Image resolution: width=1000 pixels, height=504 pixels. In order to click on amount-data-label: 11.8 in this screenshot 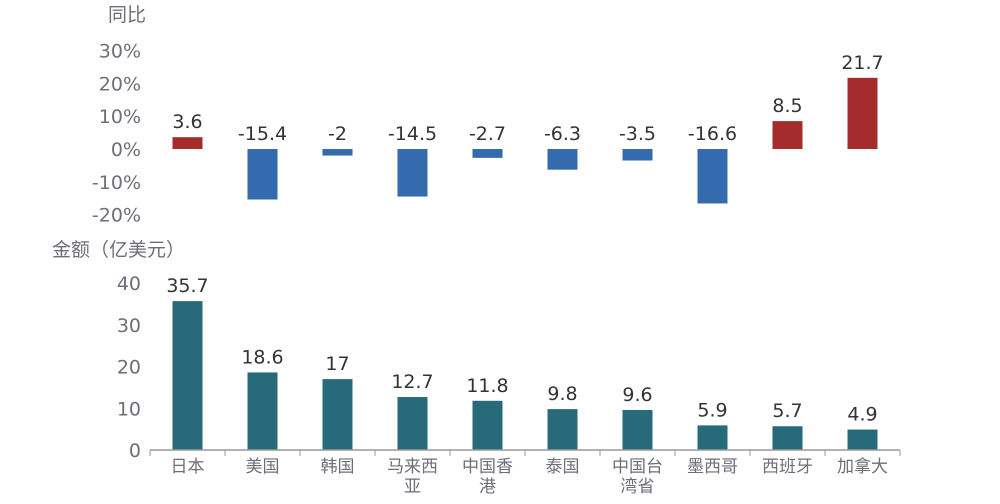, I will do `click(487, 386)`.